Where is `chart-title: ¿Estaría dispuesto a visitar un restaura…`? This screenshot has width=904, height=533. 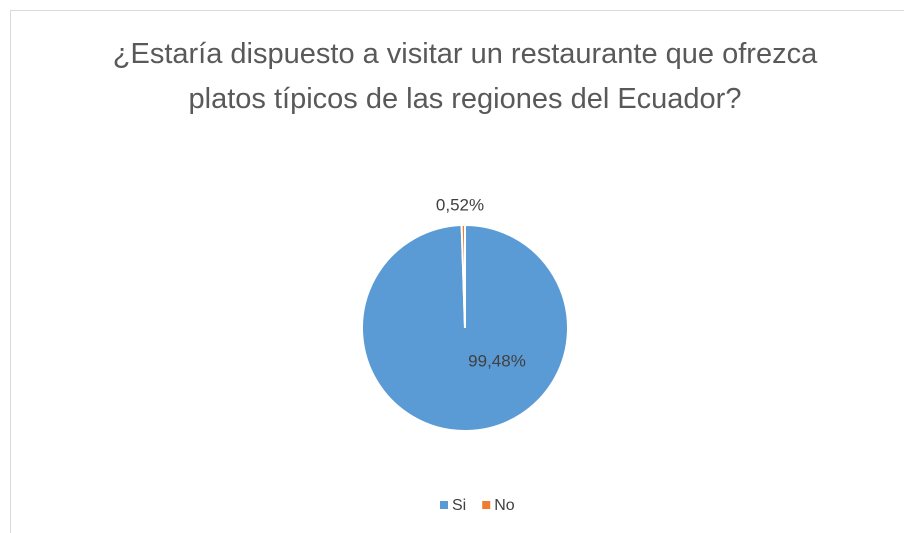 chart-title: ¿Estaría dispuesto a visitar un restaura… is located at coordinates (465, 76).